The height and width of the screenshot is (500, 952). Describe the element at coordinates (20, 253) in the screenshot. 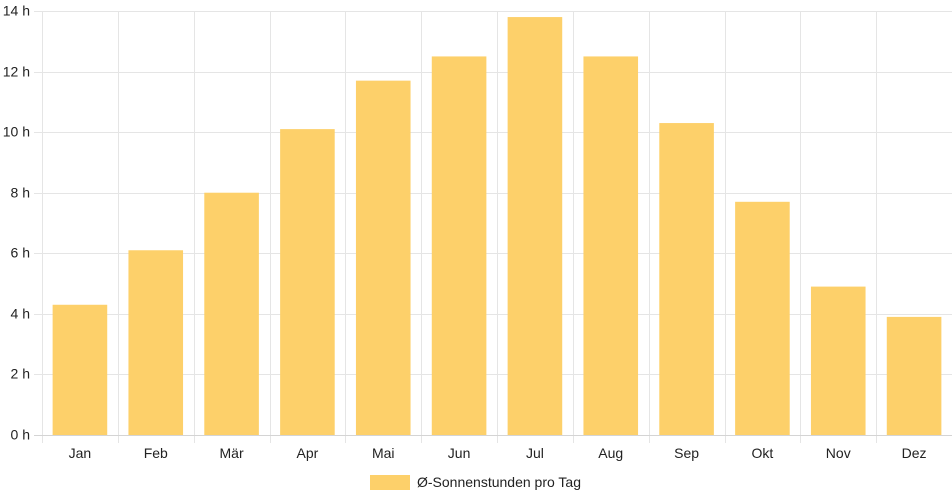

I see `y-tick-label: 6 h` at that location.